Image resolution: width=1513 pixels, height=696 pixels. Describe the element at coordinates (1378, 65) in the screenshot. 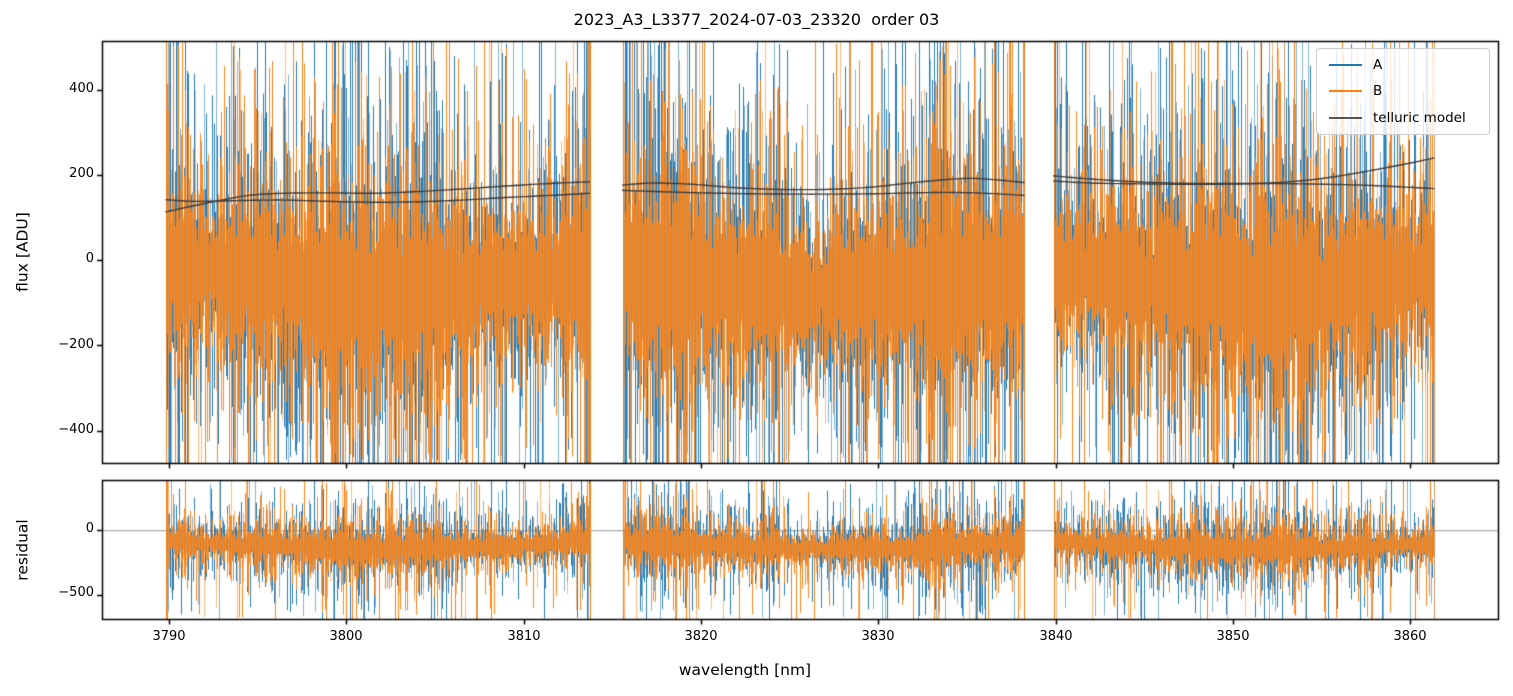

I see `legend-label-a: A` at that location.